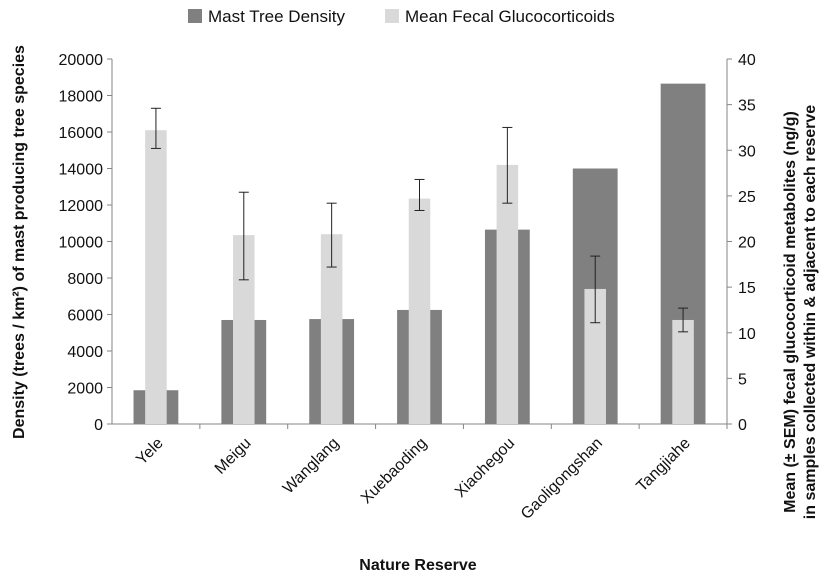 This screenshot has height=577, width=824. What do you see at coordinates (418, 565) in the screenshot?
I see `x-axis-title: Nature Reserve` at bounding box center [418, 565].